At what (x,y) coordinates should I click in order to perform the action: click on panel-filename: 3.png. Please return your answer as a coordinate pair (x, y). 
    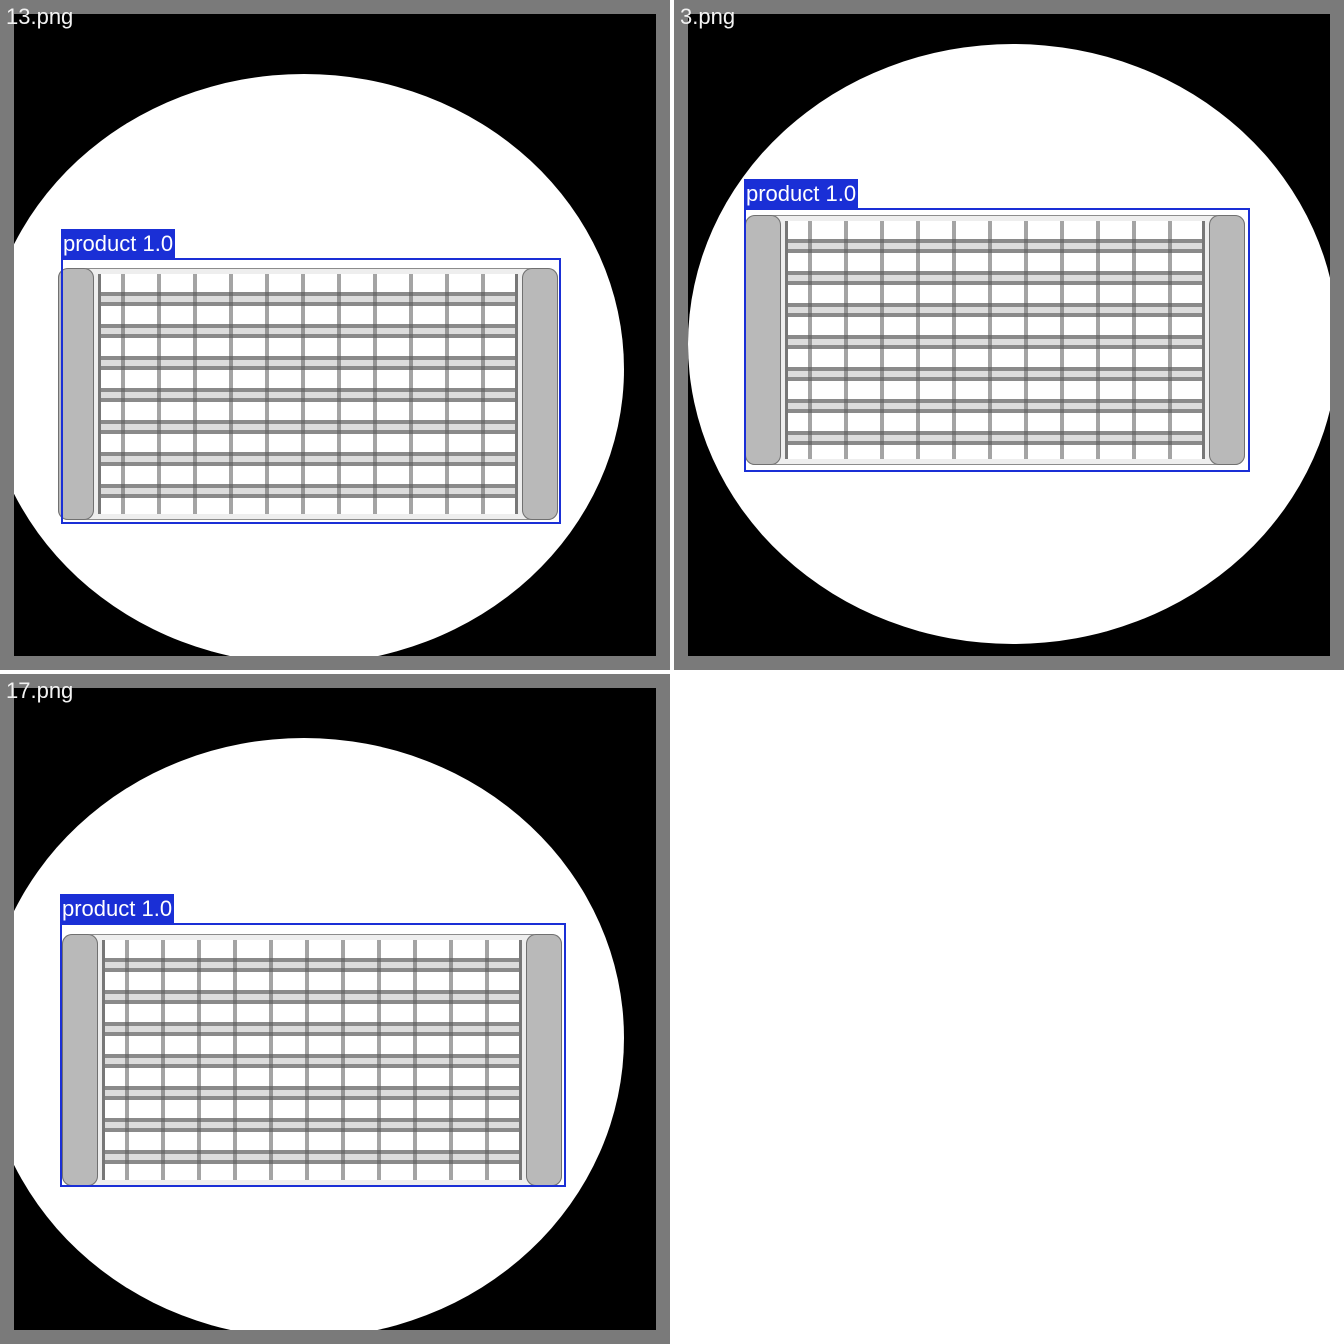
    Looking at the image, I should click on (708, 16).